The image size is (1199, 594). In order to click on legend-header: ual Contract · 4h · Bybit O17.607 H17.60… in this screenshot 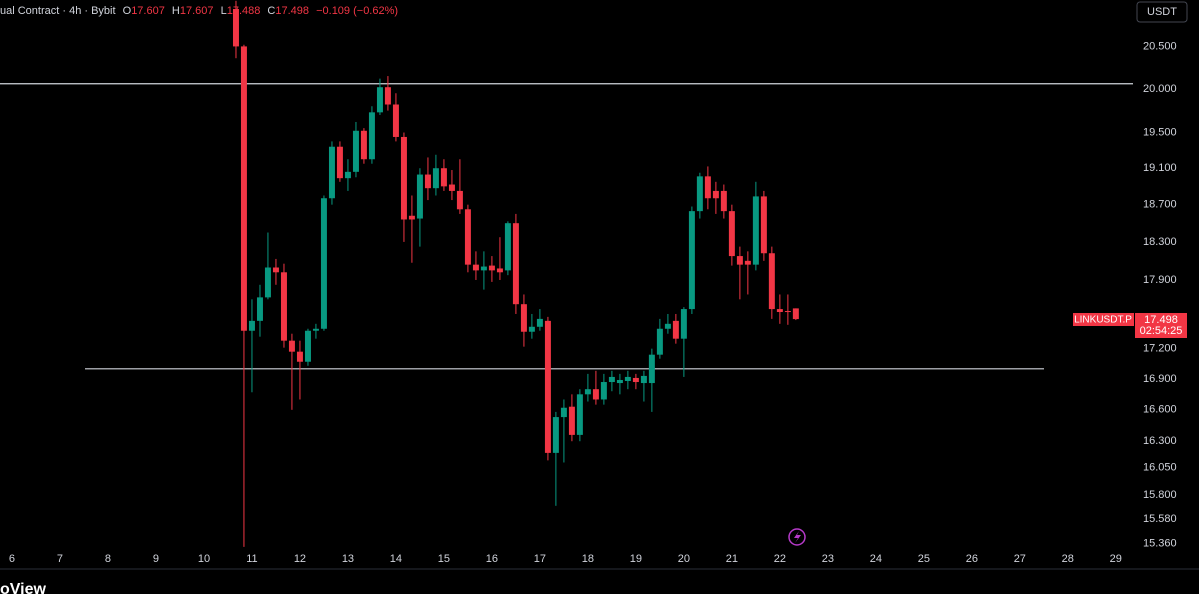, I will do `click(199, 11)`.